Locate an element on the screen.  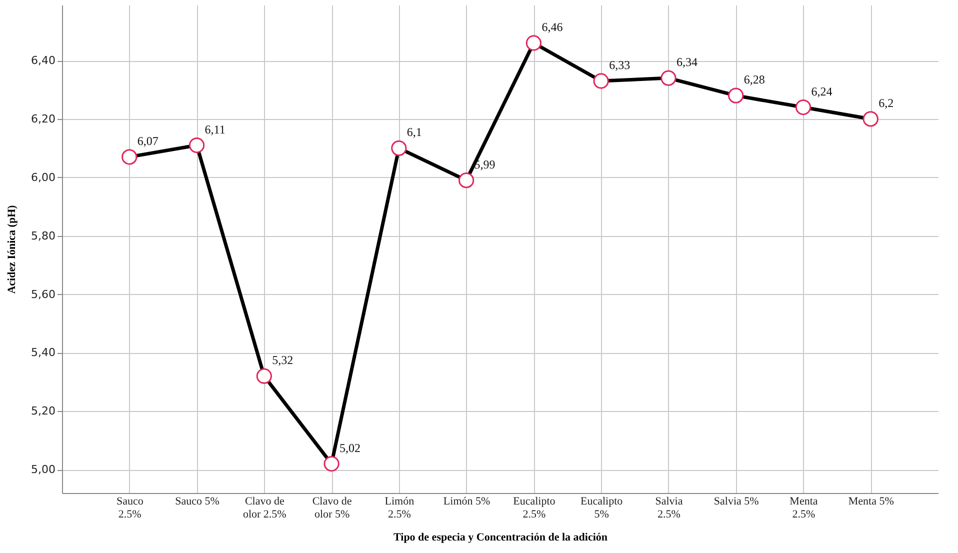
y-tick-label: 6,20 is located at coordinates (43, 119).